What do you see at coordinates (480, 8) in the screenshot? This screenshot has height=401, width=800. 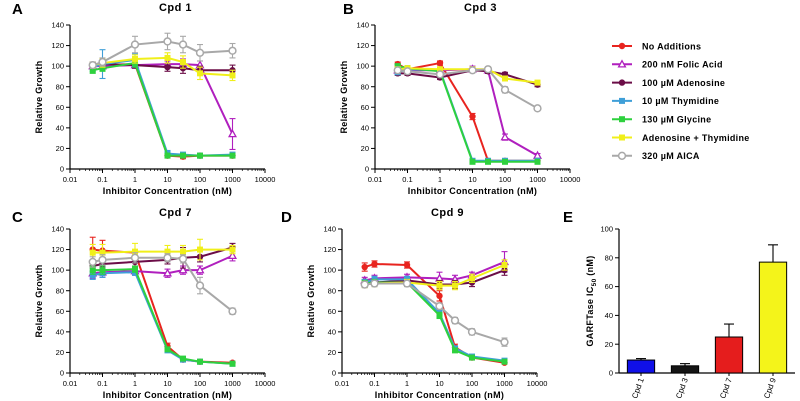 I see `panel-title: Cpd 3` at bounding box center [480, 8].